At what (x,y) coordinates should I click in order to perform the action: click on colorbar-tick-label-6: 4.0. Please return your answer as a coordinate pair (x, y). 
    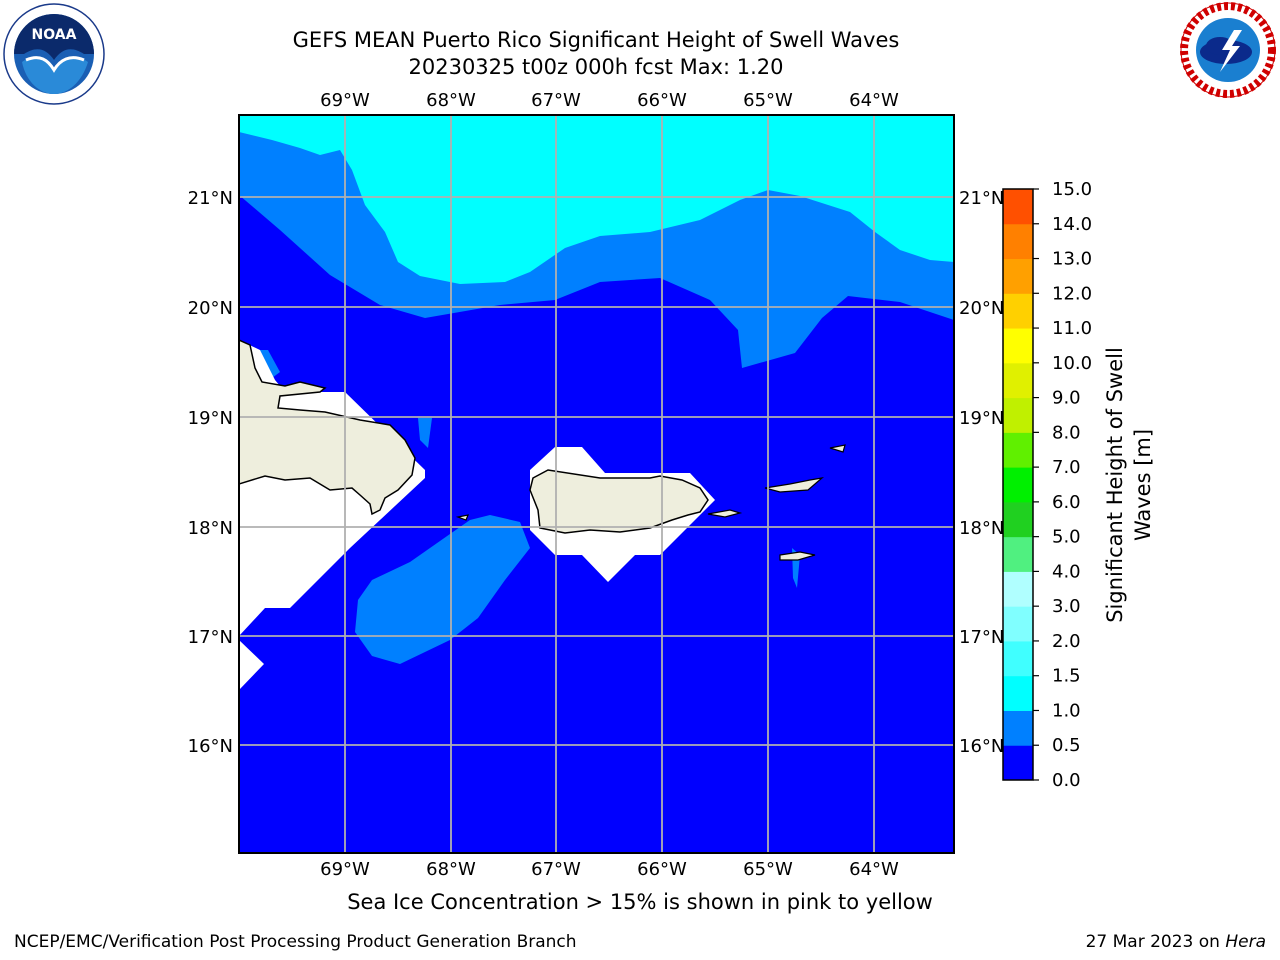
    Looking at the image, I should click on (1066, 571).